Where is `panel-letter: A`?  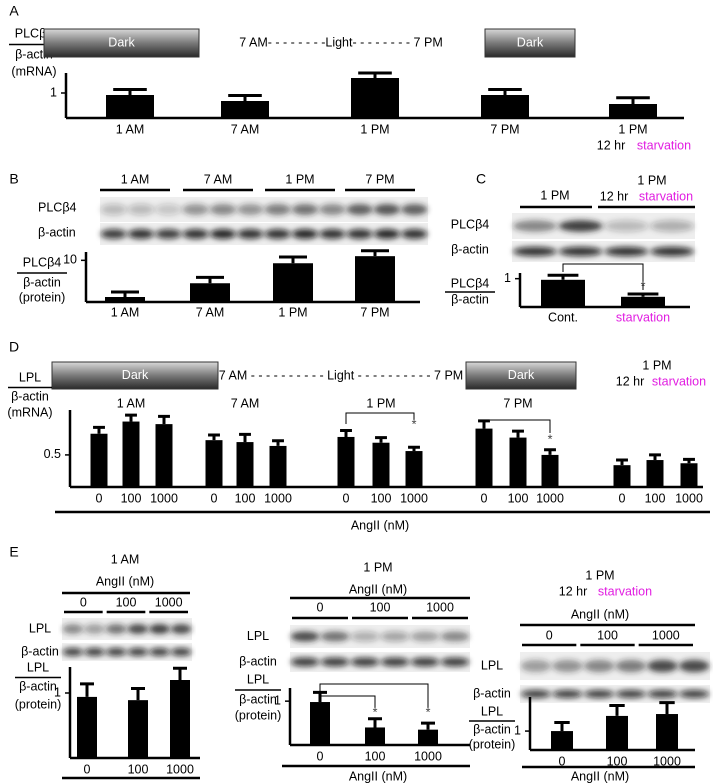
panel-letter: A is located at coordinates (14, 11).